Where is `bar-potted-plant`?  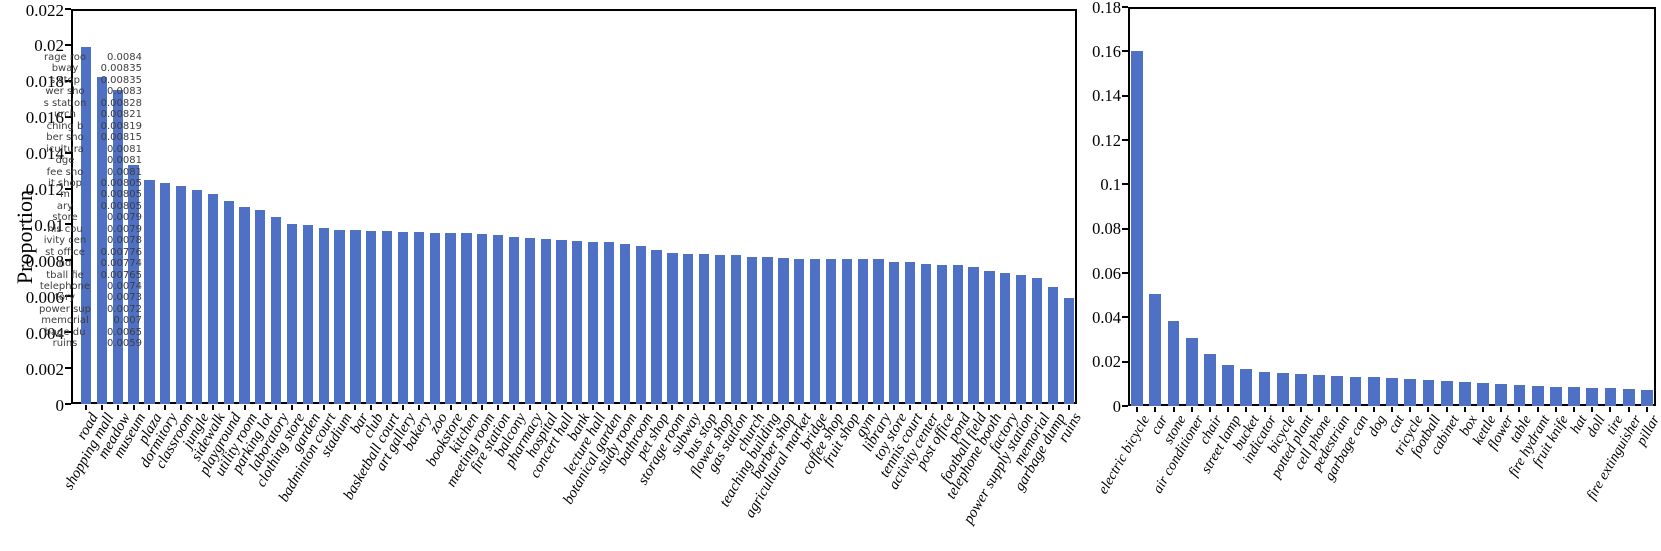
bar-potted-plant is located at coordinates (1301, 390).